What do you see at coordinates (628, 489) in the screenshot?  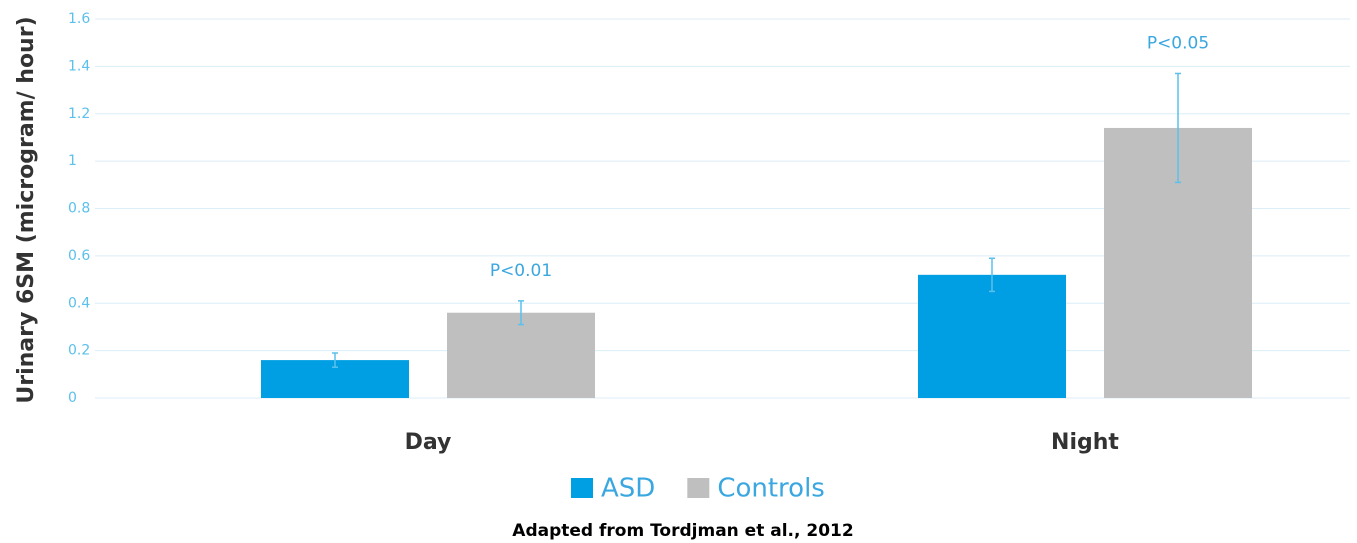 I see `legend-label: ASD` at bounding box center [628, 489].